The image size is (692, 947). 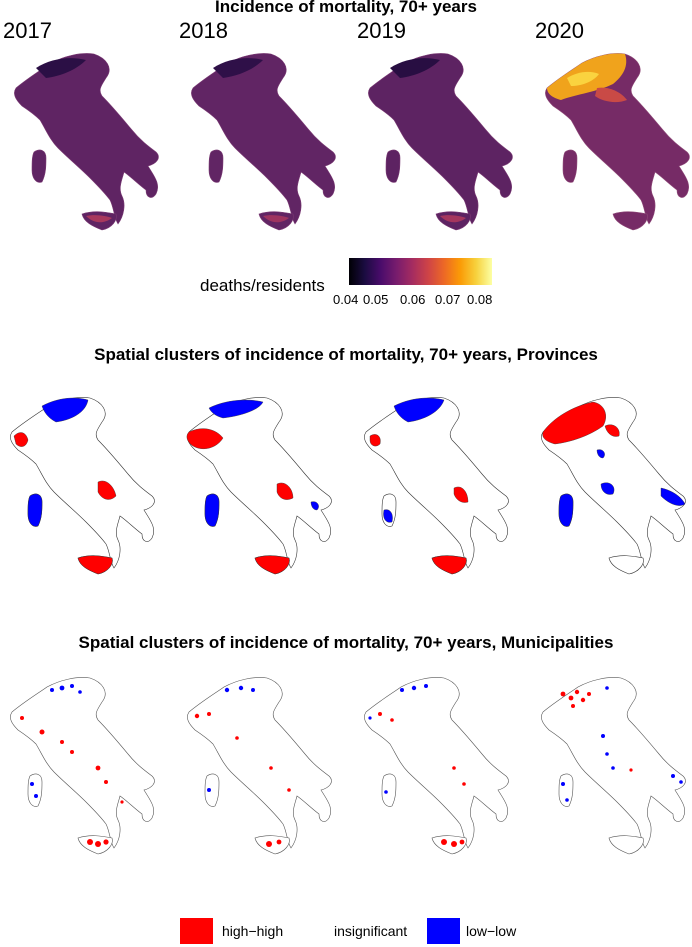 What do you see at coordinates (86, 141) in the screenshot?
I see `choropleth-map-2017` at bounding box center [86, 141].